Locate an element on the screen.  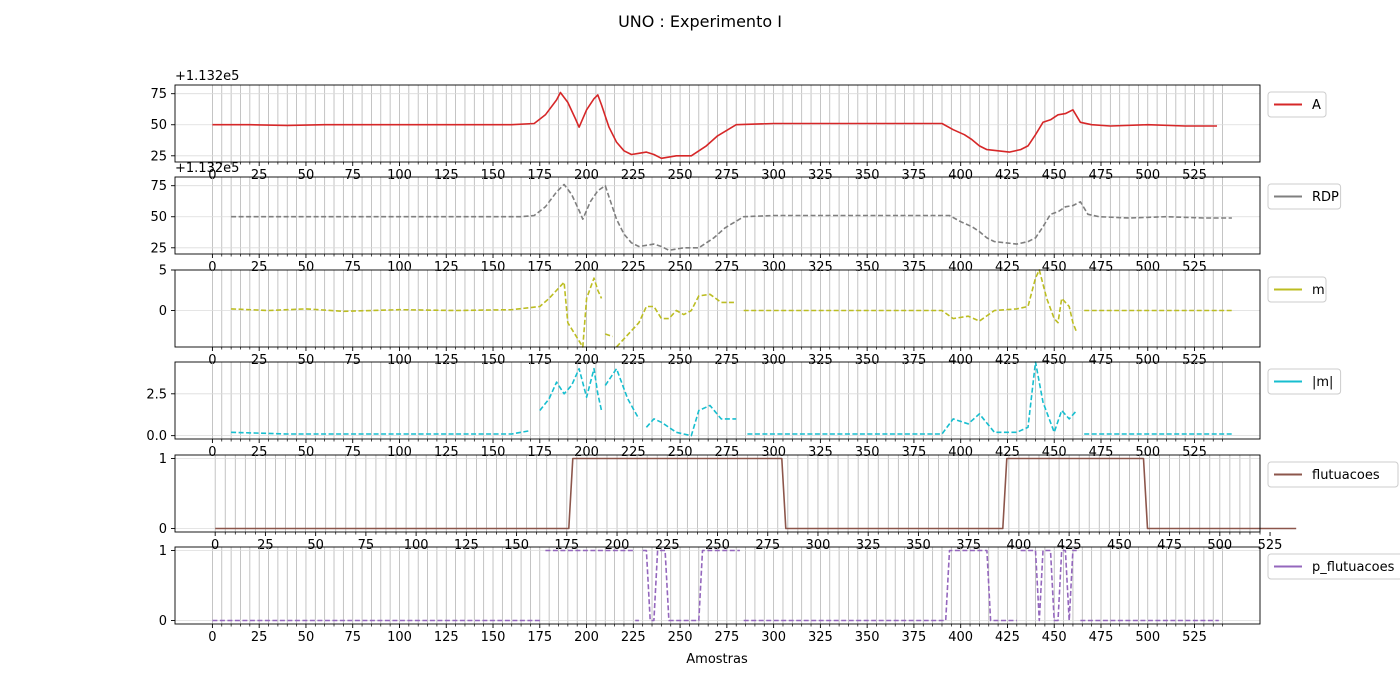
offset-label: +1.132e5 is located at coordinates (207, 76).